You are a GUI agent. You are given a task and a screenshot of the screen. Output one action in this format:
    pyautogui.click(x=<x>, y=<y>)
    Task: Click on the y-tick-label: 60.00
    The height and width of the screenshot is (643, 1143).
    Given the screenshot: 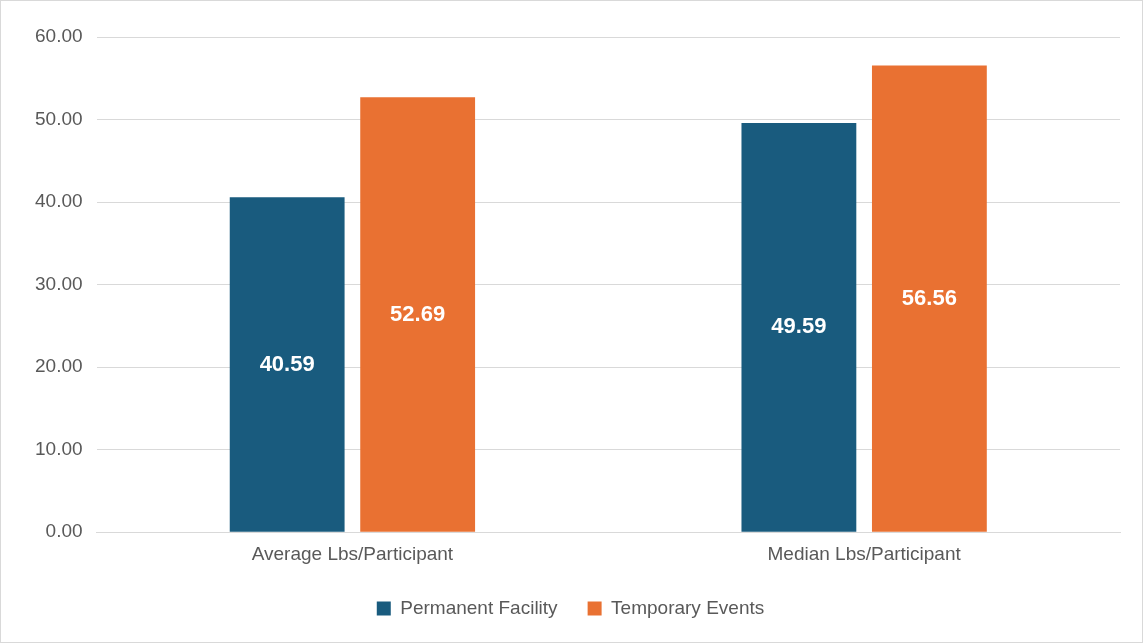 What is the action you would take?
    pyautogui.click(x=59, y=36)
    